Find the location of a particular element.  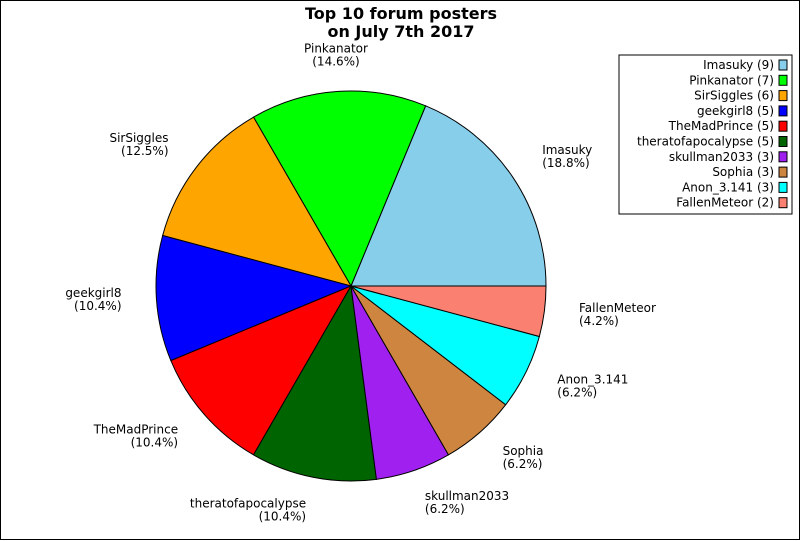

slice-label-sirsiggles: SirSiggles is located at coordinates (138, 138).